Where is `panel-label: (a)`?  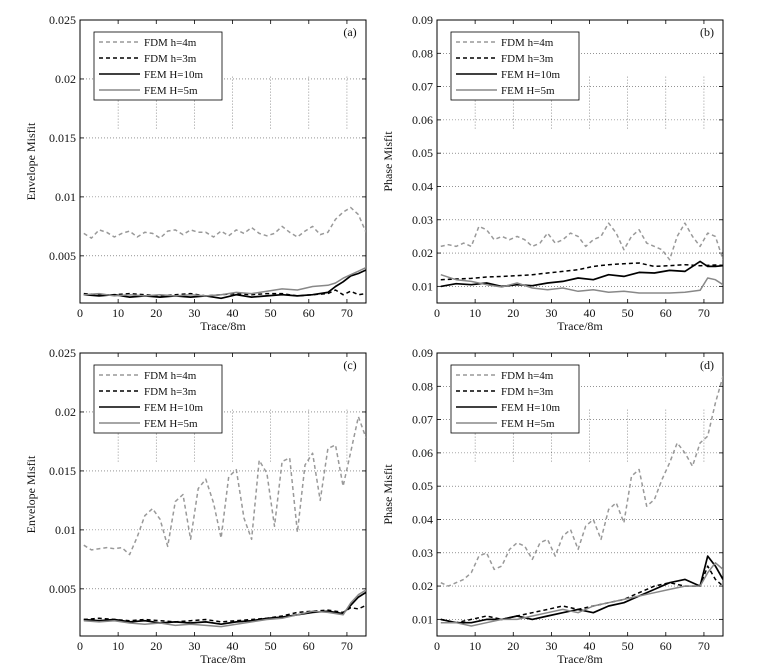
panel-label: (a) is located at coordinates (349, 32).